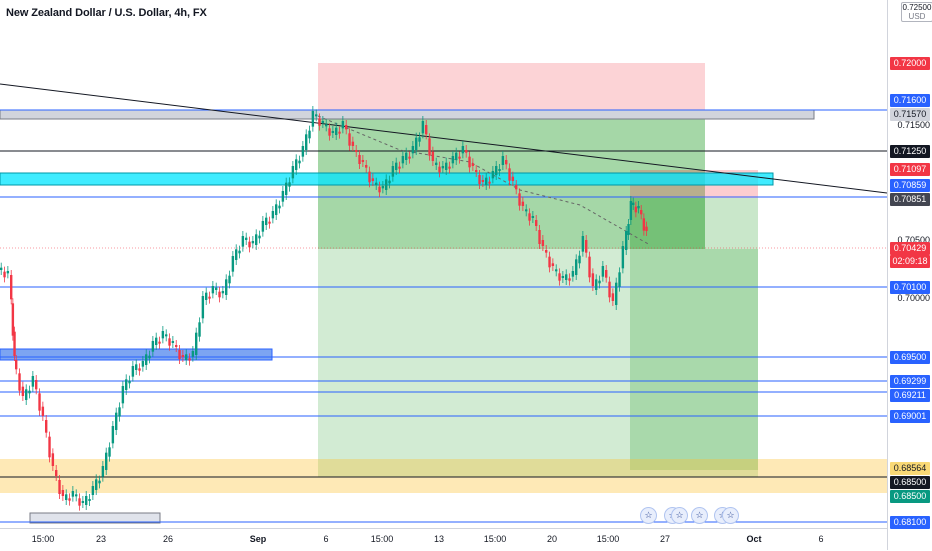 The image size is (932, 551). I want to click on support-zone, so click(443, 476).